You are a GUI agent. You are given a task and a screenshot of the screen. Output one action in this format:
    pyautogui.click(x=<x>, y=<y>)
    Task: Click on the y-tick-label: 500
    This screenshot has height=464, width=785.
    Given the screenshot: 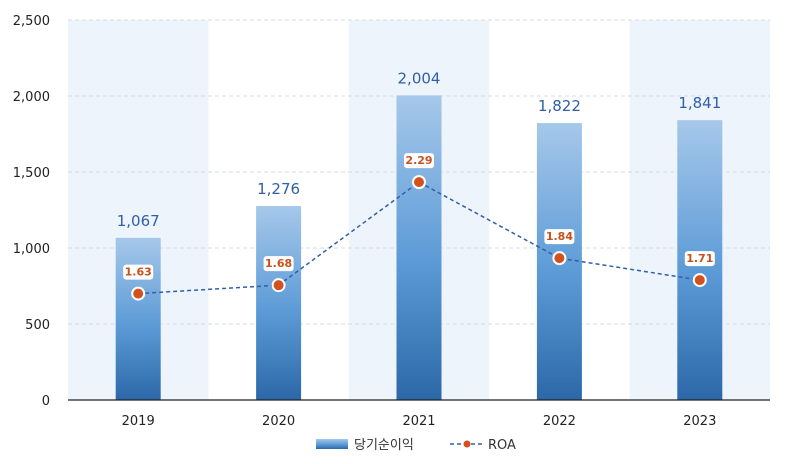 What is the action you would take?
    pyautogui.click(x=37, y=325)
    